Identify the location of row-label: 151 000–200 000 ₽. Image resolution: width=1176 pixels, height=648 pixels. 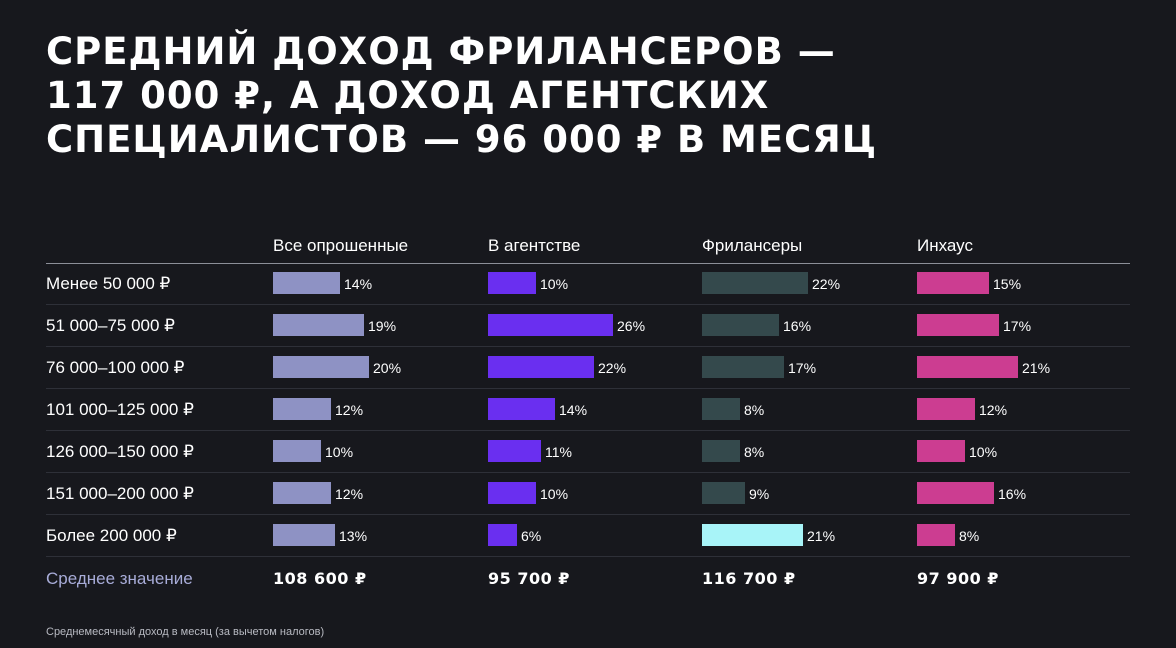
(120, 493).